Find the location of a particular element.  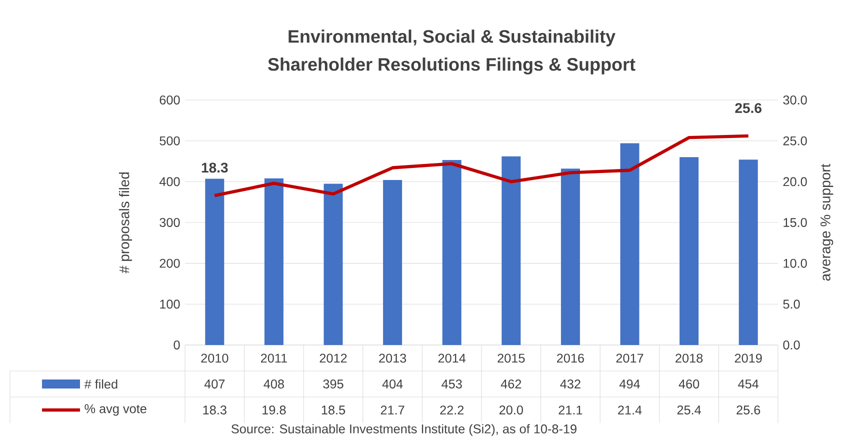

y-axis-title: # proposals filed is located at coordinates (125, 223).